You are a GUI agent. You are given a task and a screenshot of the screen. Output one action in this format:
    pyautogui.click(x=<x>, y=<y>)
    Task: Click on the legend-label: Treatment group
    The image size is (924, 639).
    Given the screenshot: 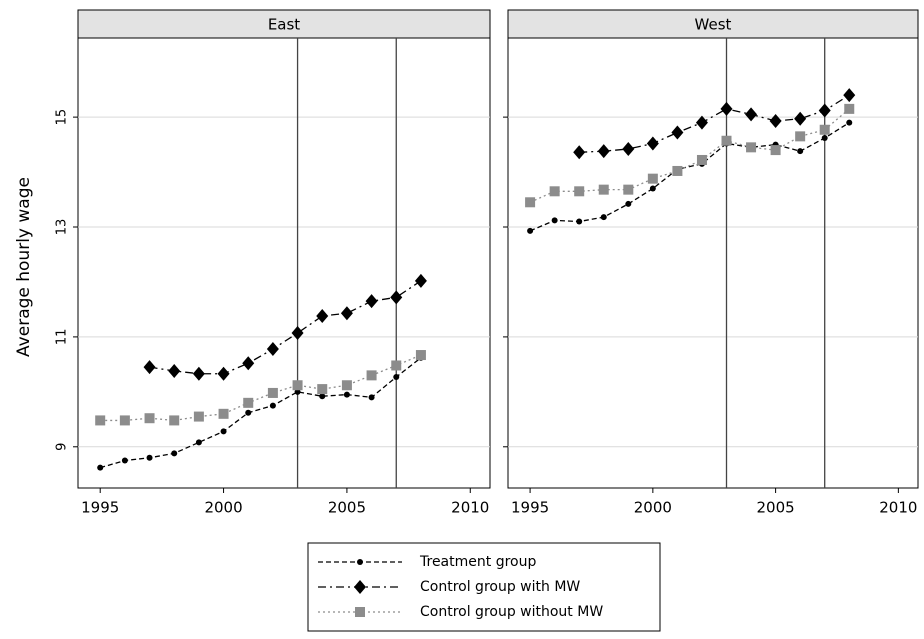 What is the action you would take?
    pyautogui.click(x=477, y=562)
    